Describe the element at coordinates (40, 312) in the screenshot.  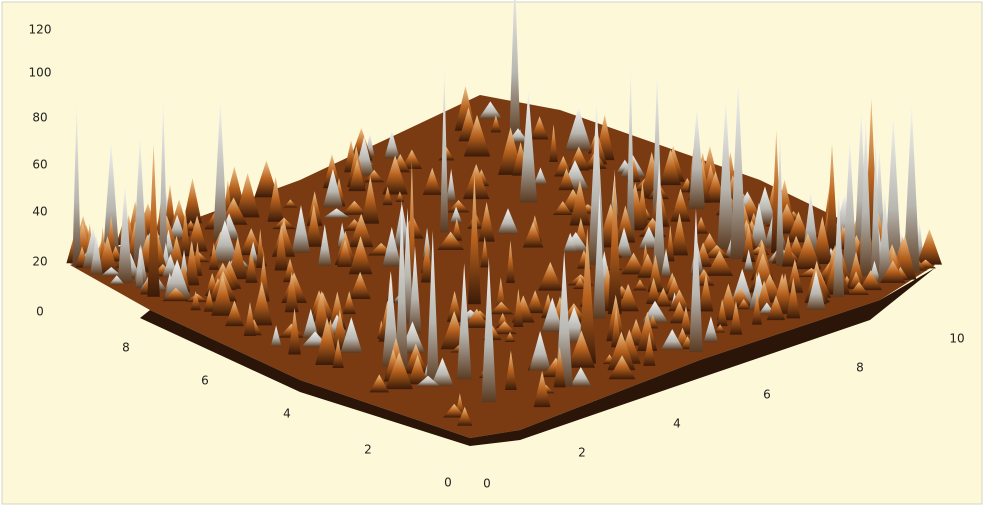
I see `z-axis-label: 0` at that location.